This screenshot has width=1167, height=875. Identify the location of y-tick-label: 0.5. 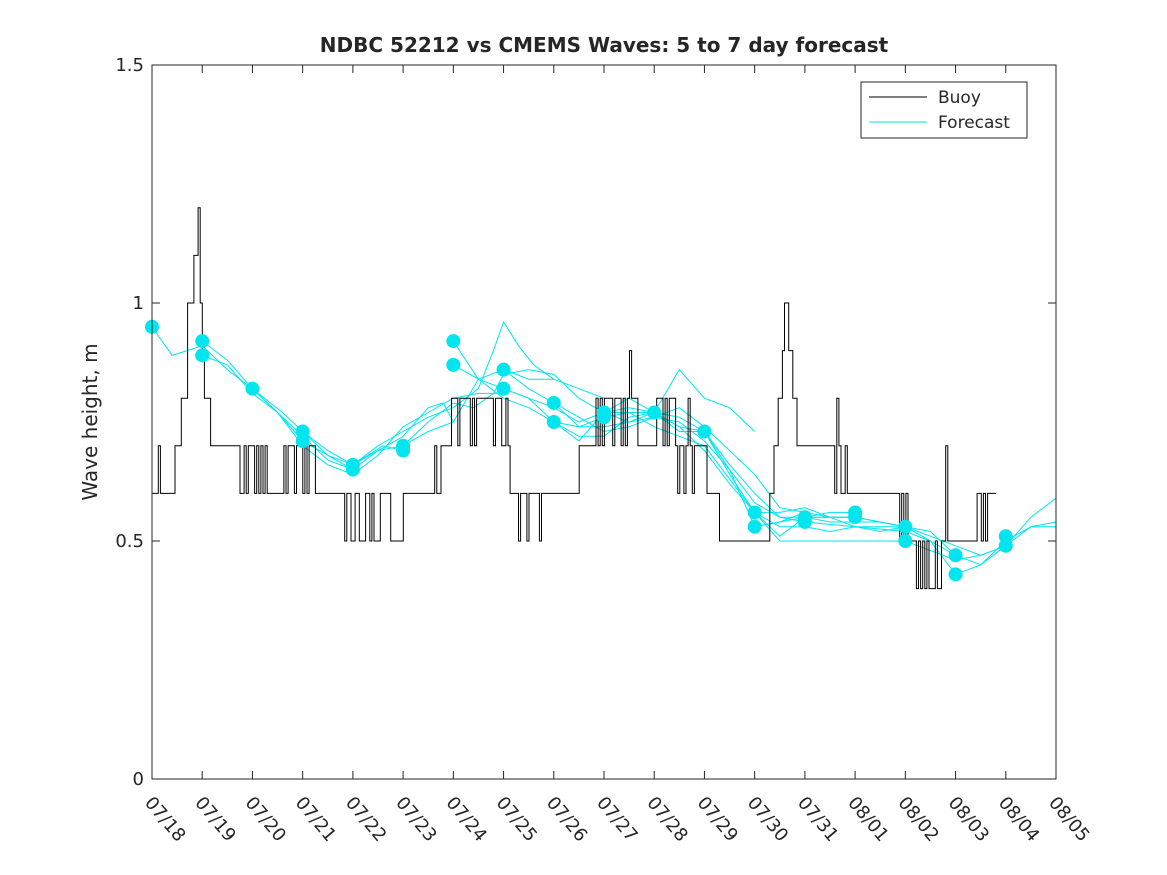
(129, 541).